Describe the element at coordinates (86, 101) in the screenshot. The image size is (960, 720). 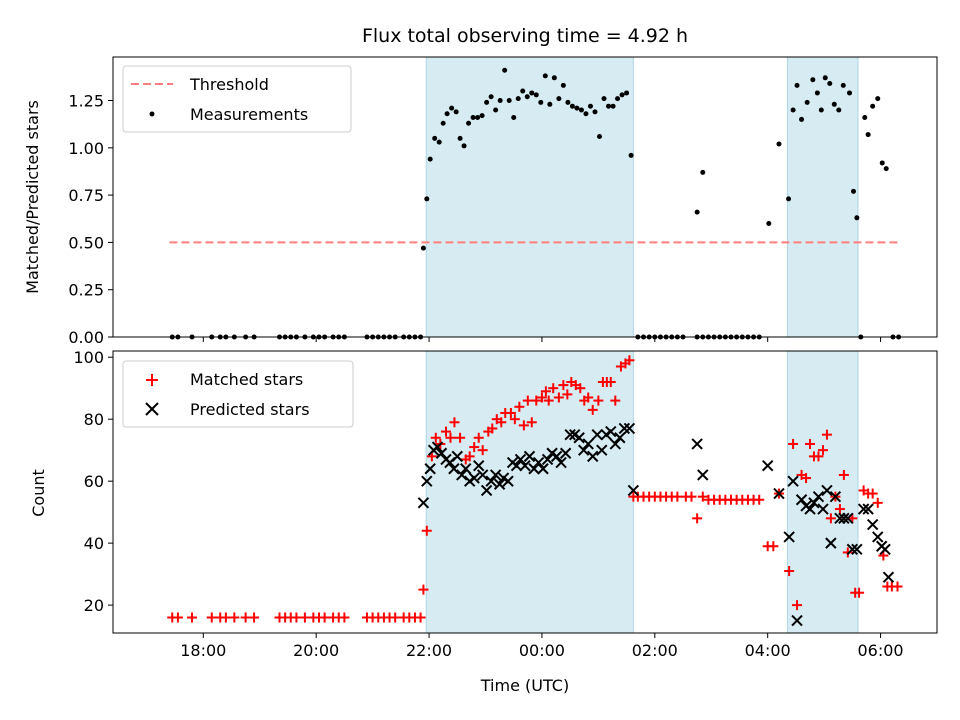
I see `y-tick-label: 1.25` at that location.